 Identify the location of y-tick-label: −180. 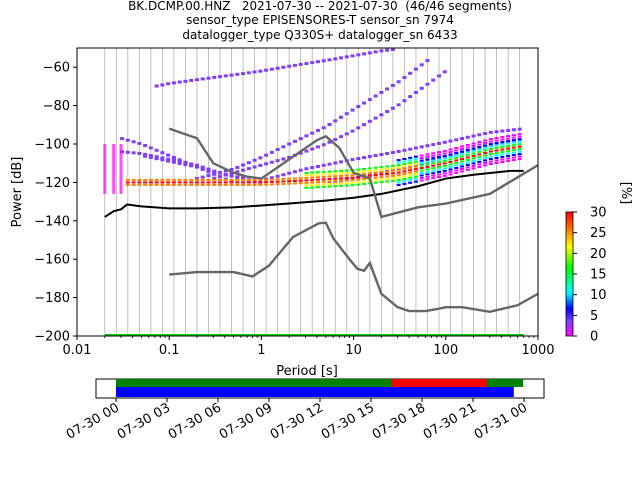
(52, 298).